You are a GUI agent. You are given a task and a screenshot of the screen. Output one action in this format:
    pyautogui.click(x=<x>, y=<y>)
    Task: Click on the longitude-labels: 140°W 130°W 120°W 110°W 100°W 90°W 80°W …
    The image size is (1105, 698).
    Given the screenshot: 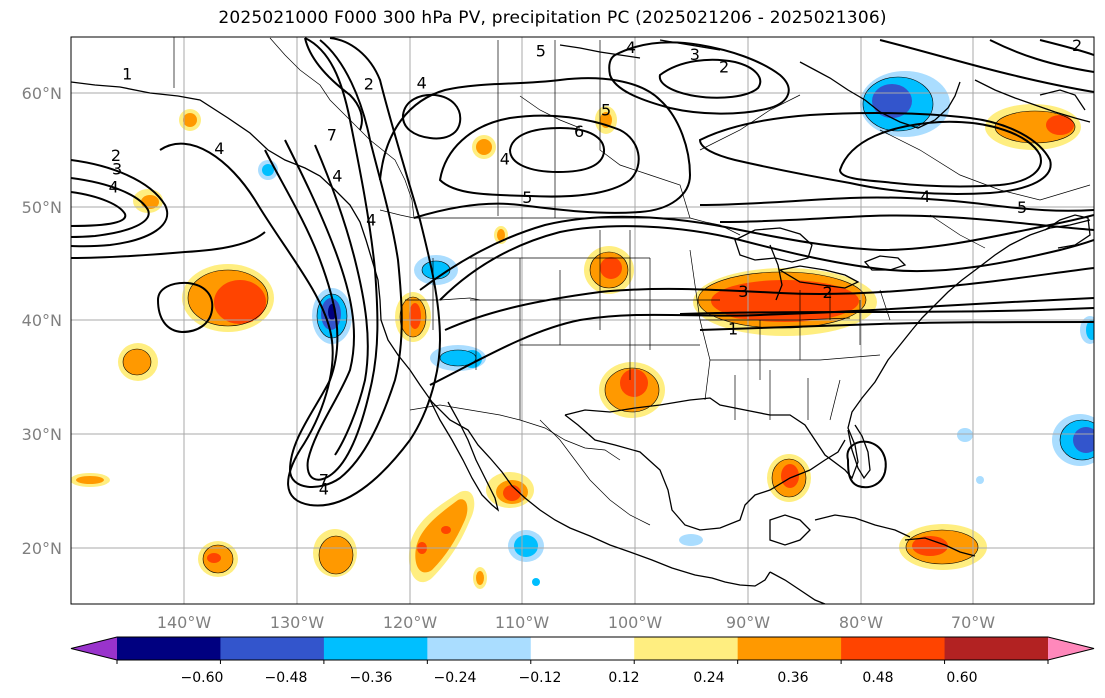 What is the action you would take?
    pyautogui.click(x=576, y=622)
    